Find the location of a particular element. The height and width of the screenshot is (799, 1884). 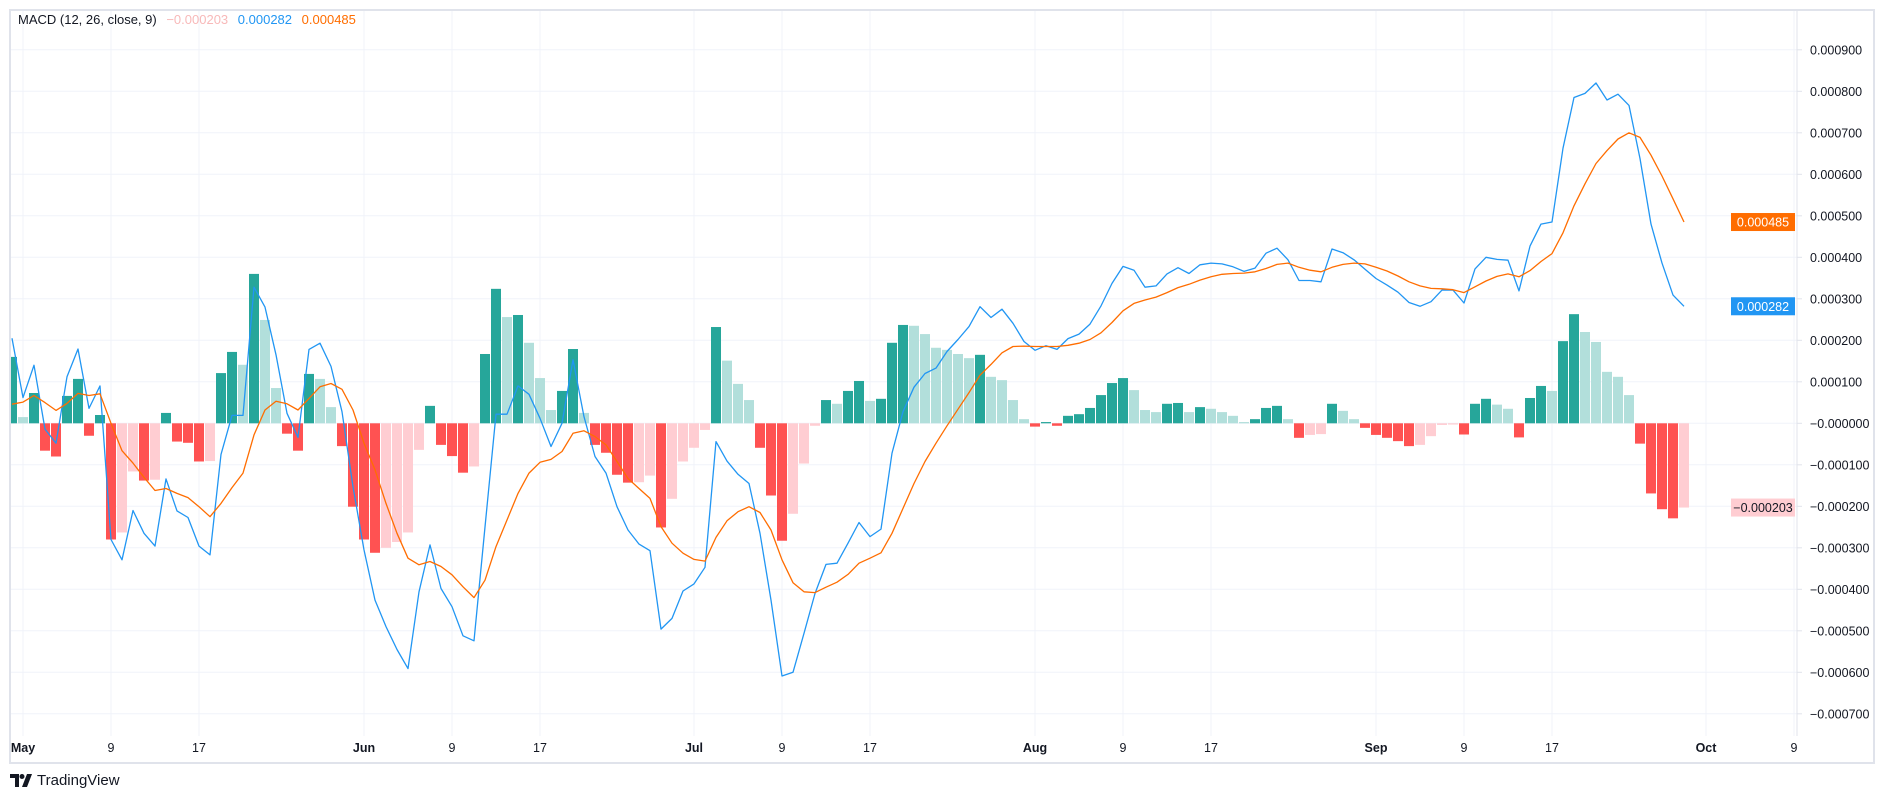

price-tick-label: 0.000300 is located at coordinates (1836, 299).